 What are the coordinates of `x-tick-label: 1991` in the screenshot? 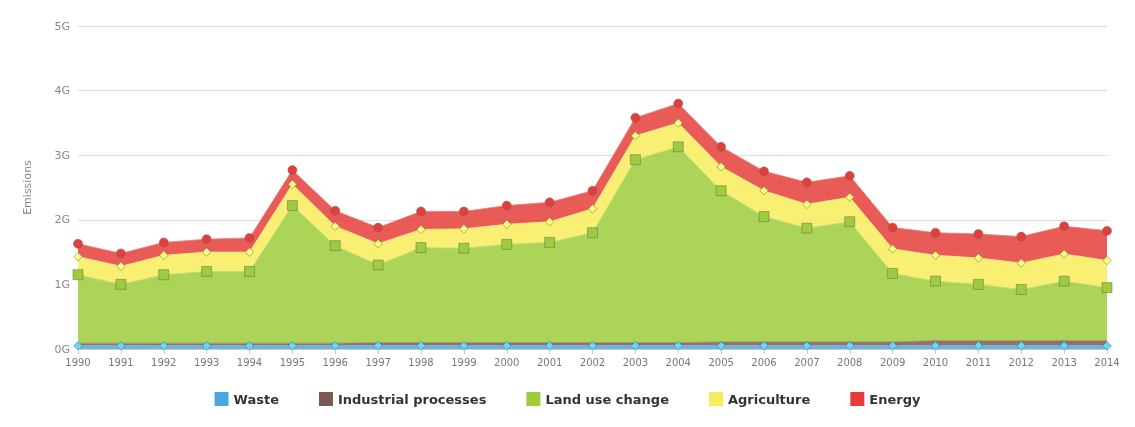 It's located at (121, 362).